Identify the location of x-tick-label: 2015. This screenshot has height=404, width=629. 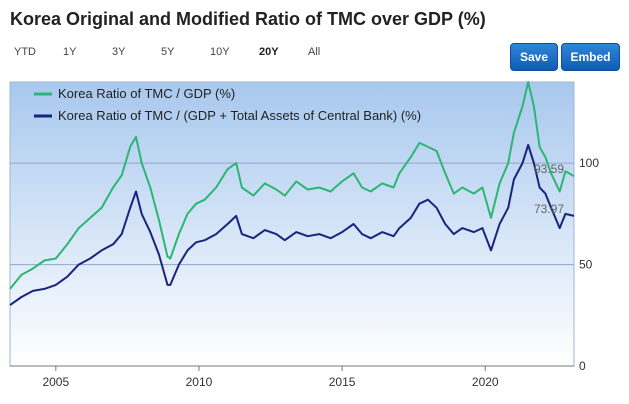
(342, 382).